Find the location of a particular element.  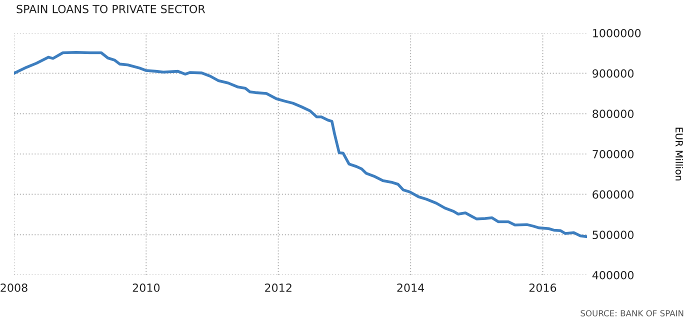

x-tick-label: 2010 is located at coordinates (146, 288).